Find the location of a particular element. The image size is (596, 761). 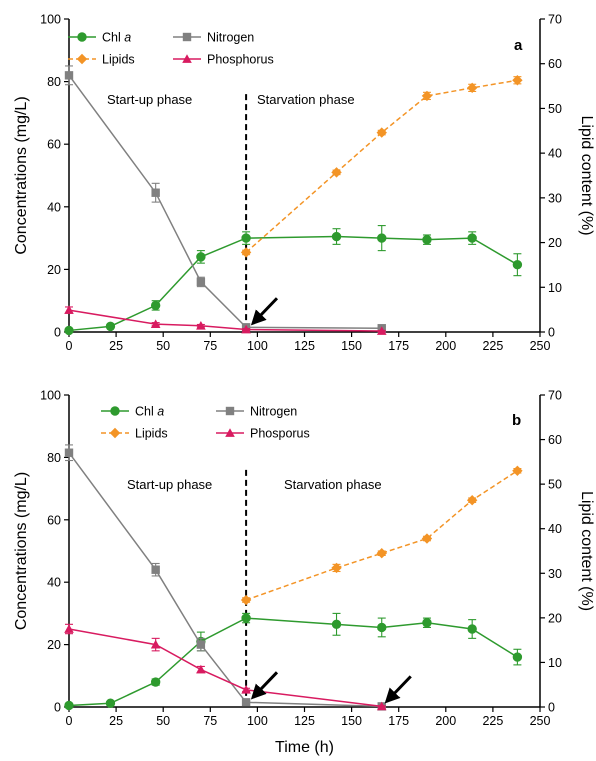

y-tick-label-right: 30 is located at coordinates (555, 198).